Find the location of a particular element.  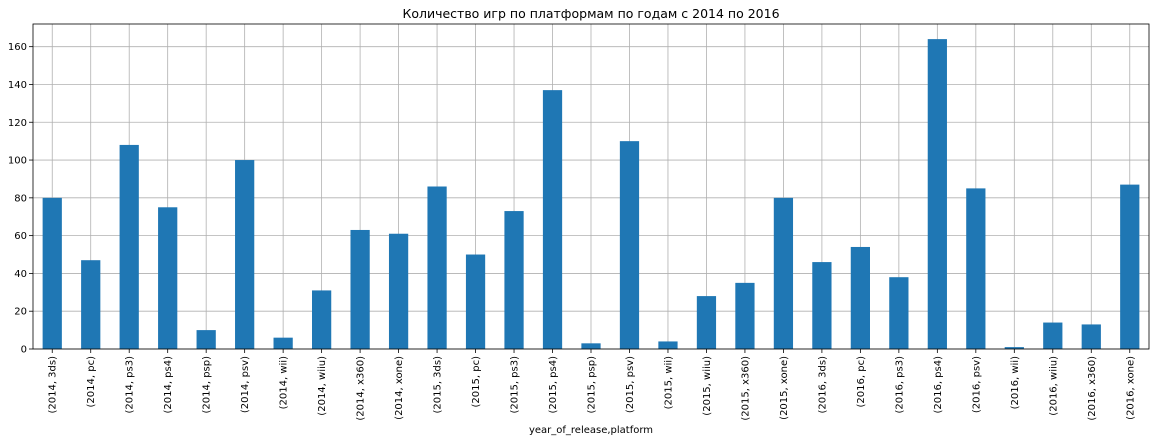

y-tick-label: 20 is located at coordinates (20, 312).